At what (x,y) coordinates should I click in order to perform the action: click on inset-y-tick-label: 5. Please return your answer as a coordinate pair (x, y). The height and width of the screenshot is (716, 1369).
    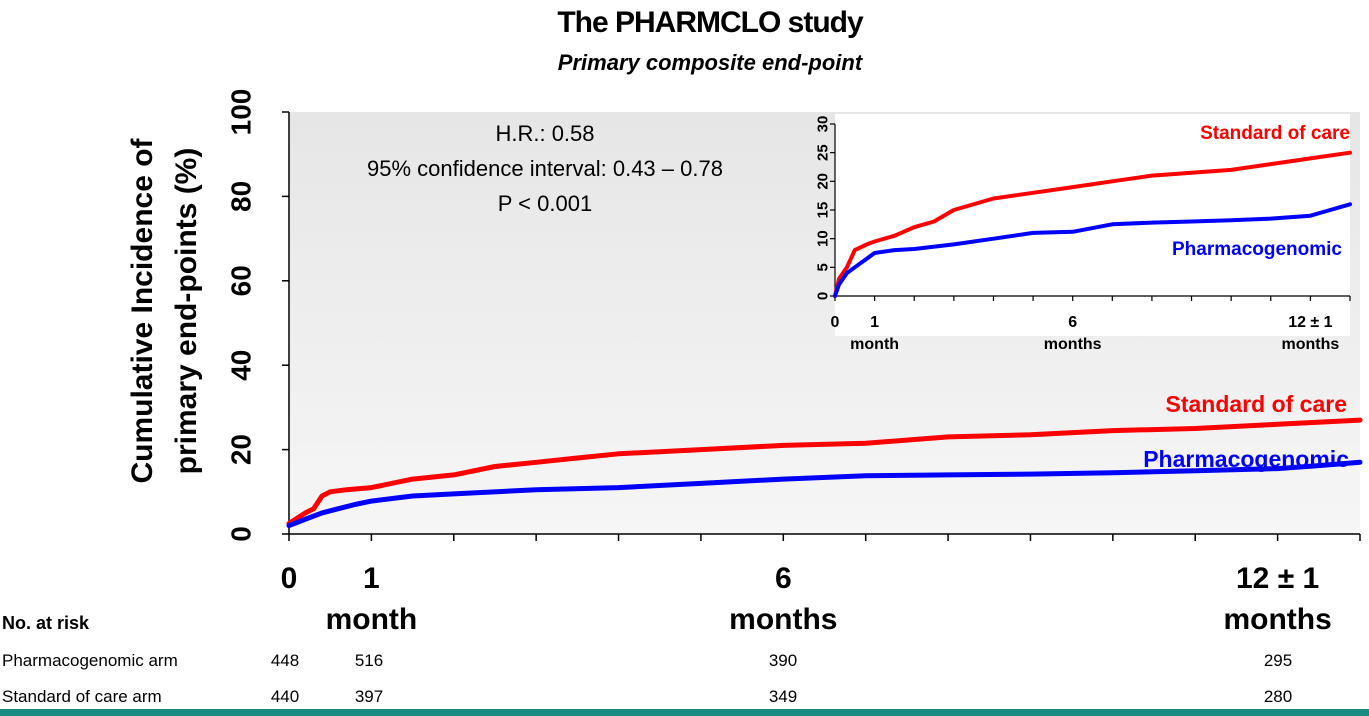
    Looking at the image, I should click on (823, 267).